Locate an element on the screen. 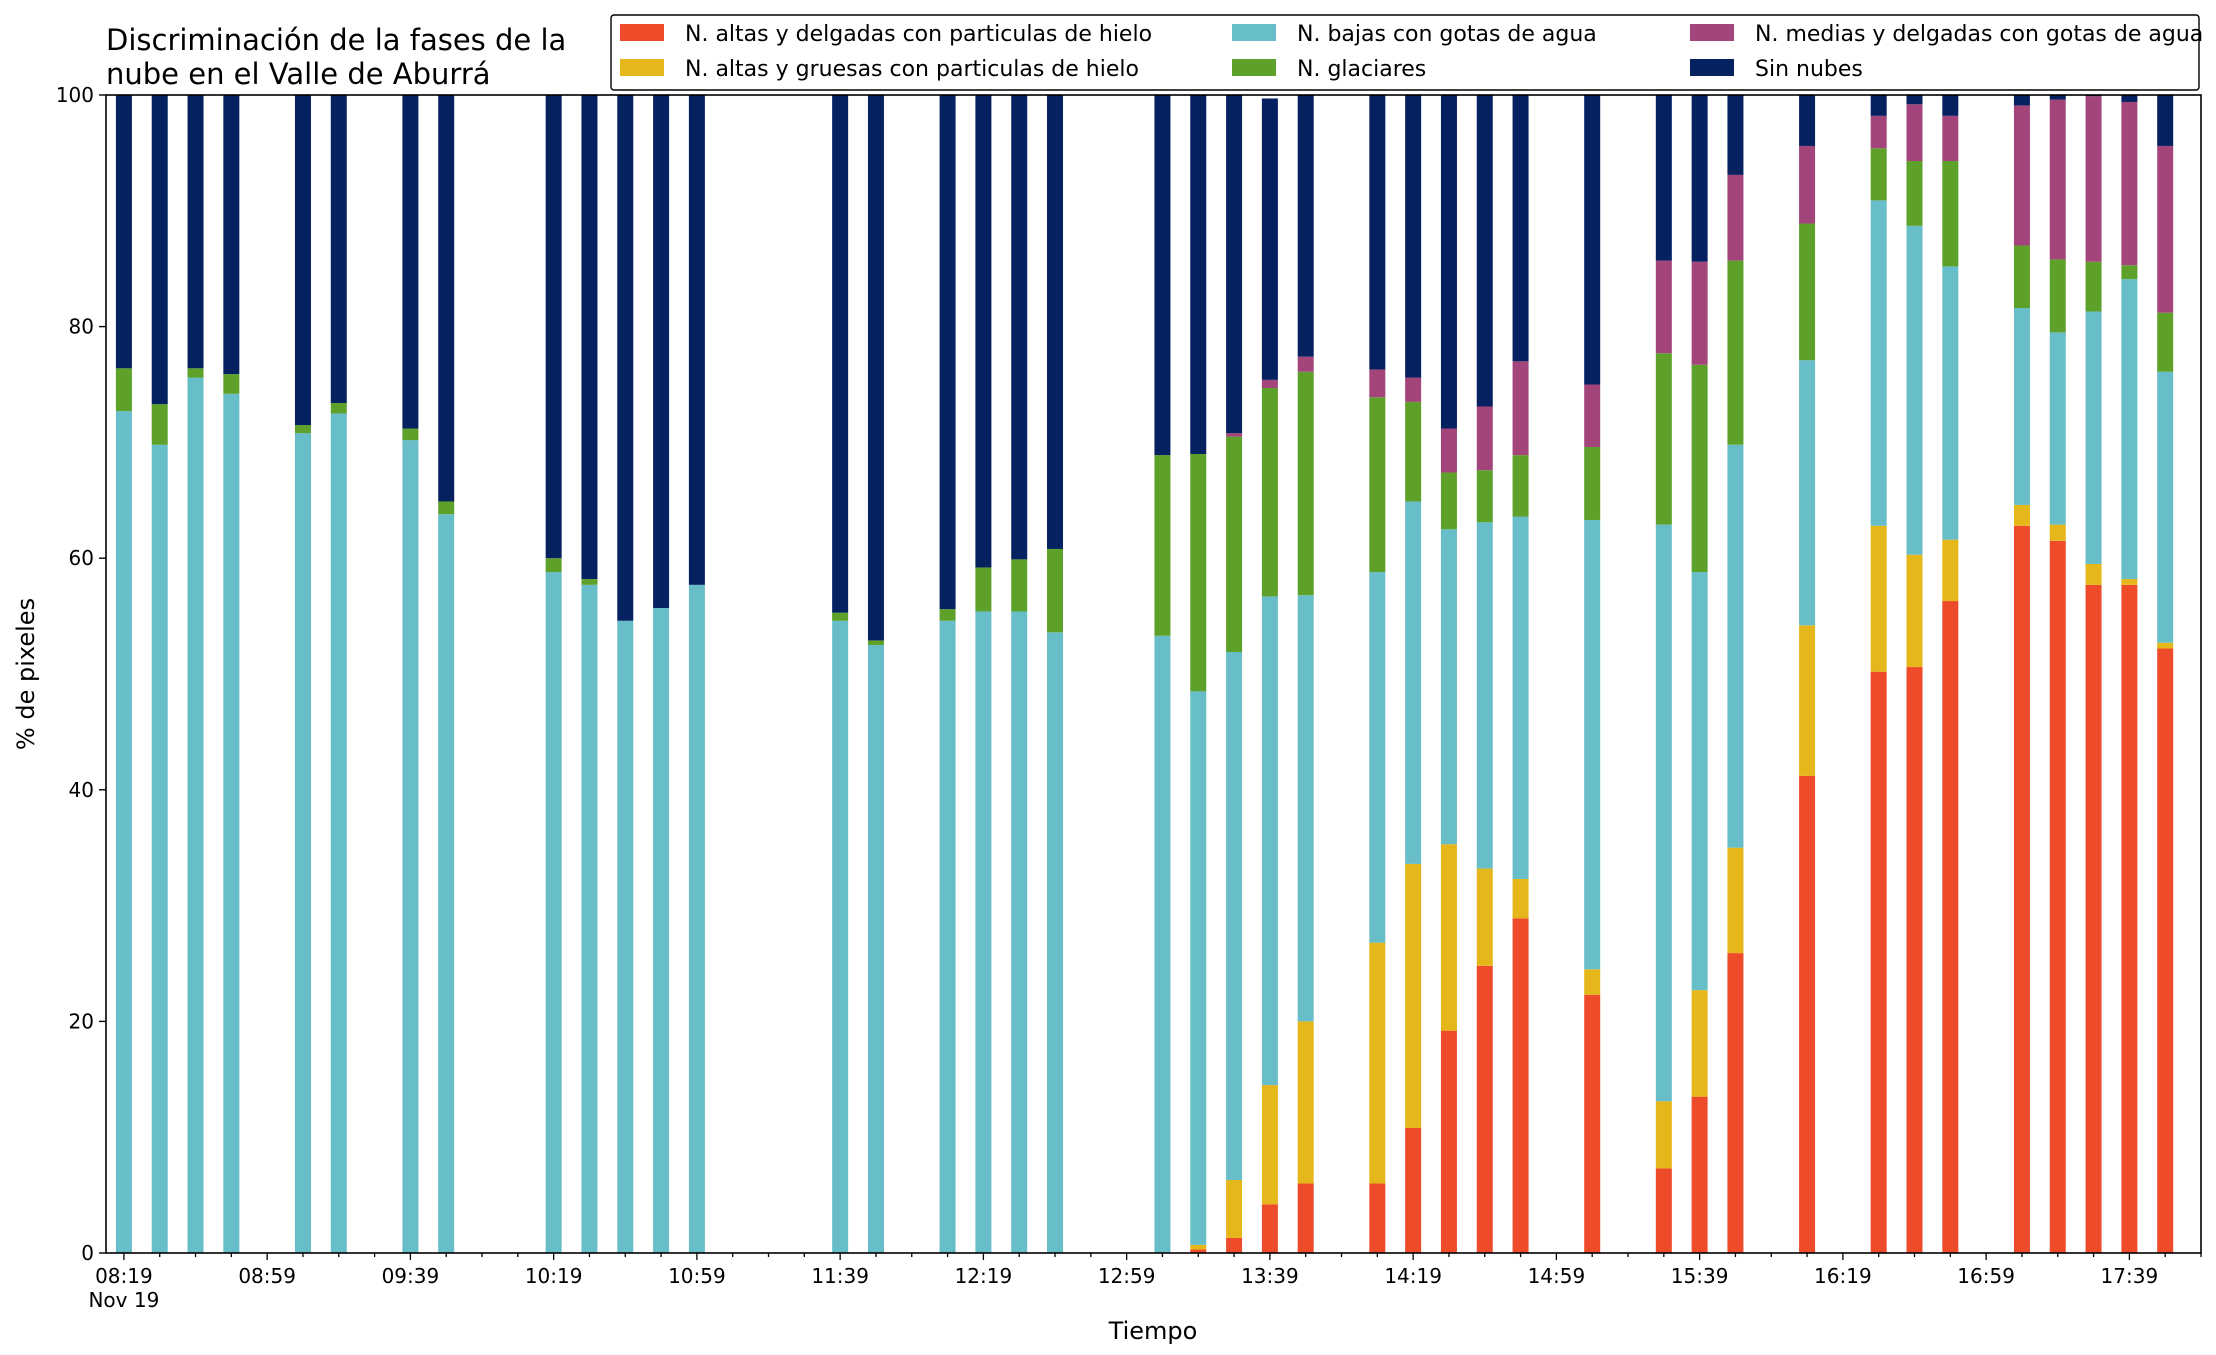 The image size is (2216, 1355). x-tick-label: 08:59 is located at coordinates (267, 1276).